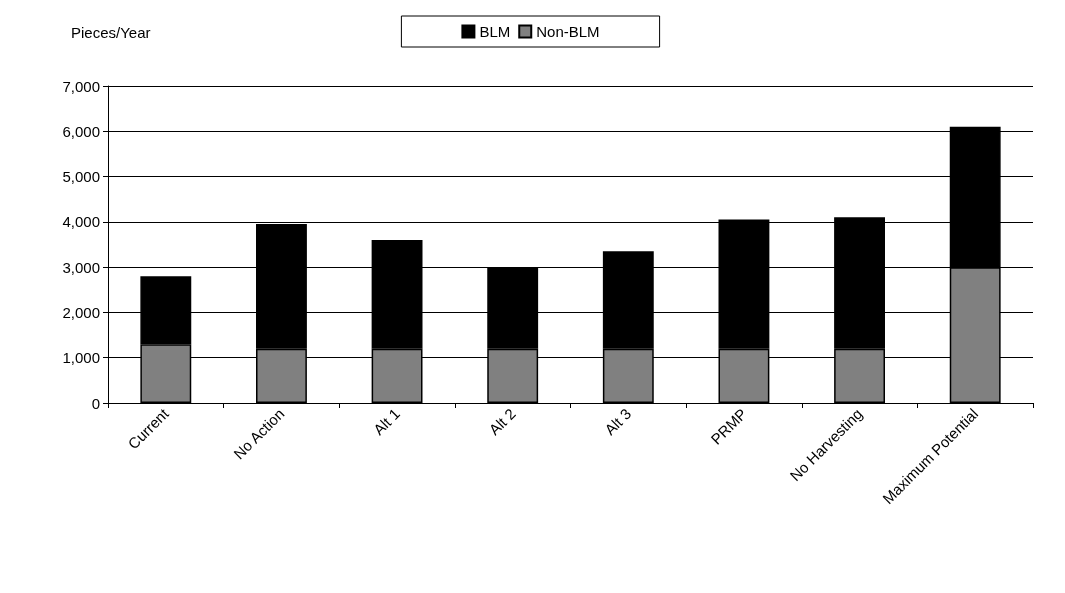 The image size is (1065, 593). What do you see at coordinates (81, 358) in the screenshot?
I see `y-tick-label: 1,000` at bounding box center [81, 358].